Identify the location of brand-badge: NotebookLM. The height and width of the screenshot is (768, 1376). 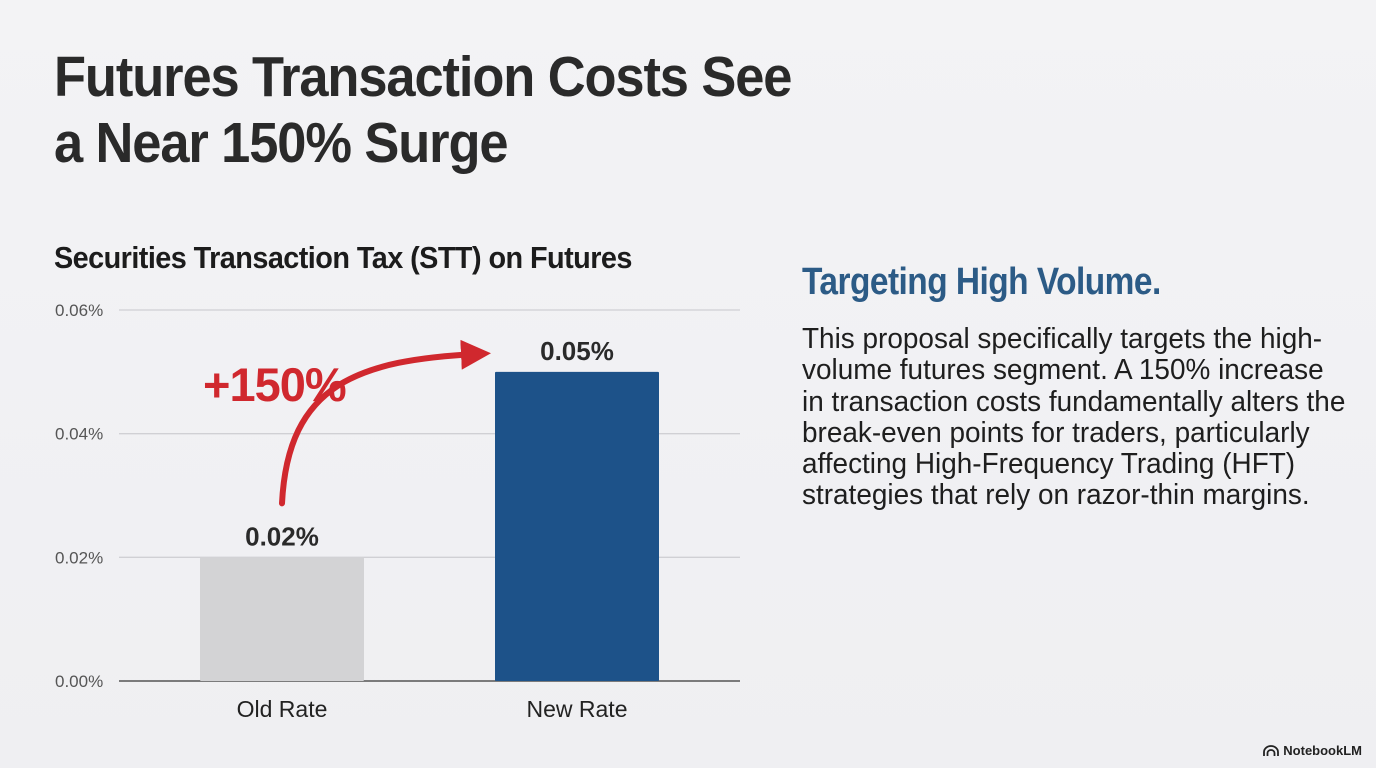
(1312, 750).